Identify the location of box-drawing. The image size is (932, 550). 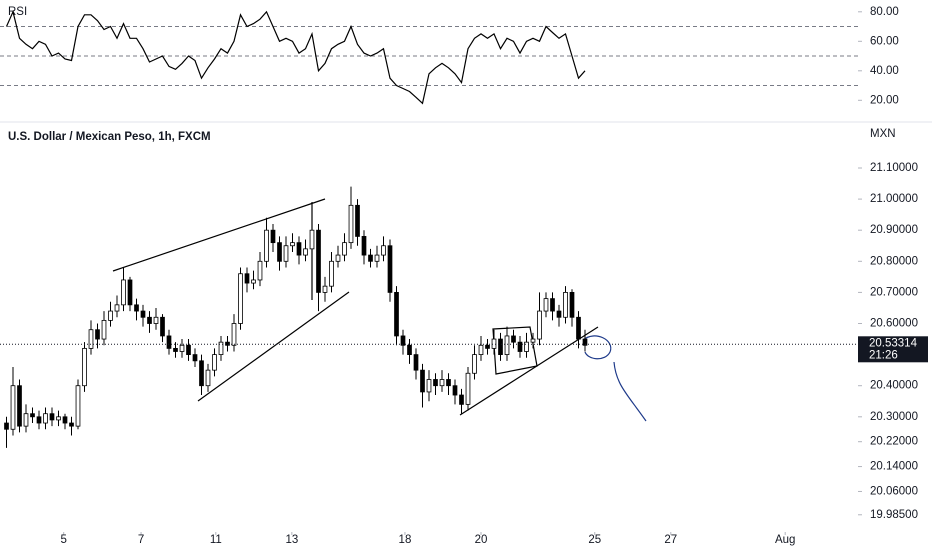
(515, 350).